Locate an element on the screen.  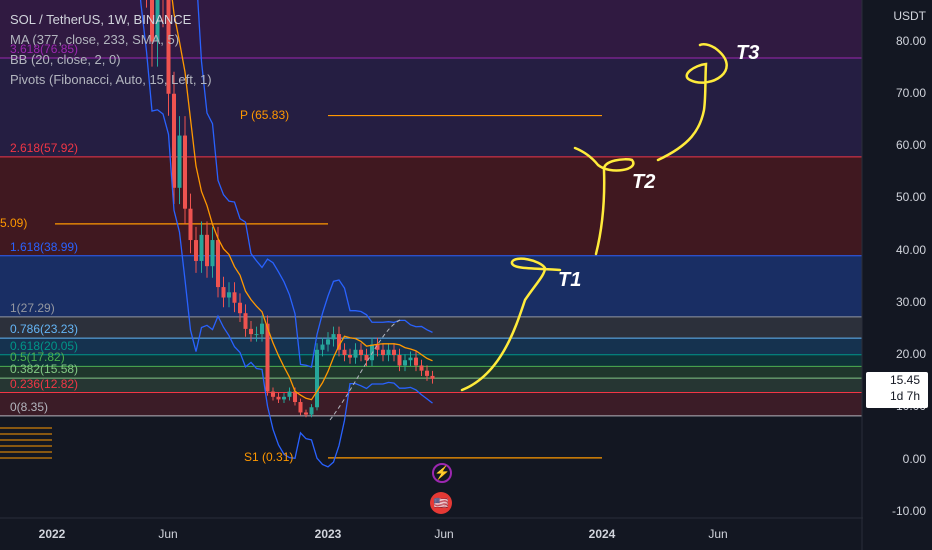
price-axis-tick: 70.00 is located at coordinates (910, 92).